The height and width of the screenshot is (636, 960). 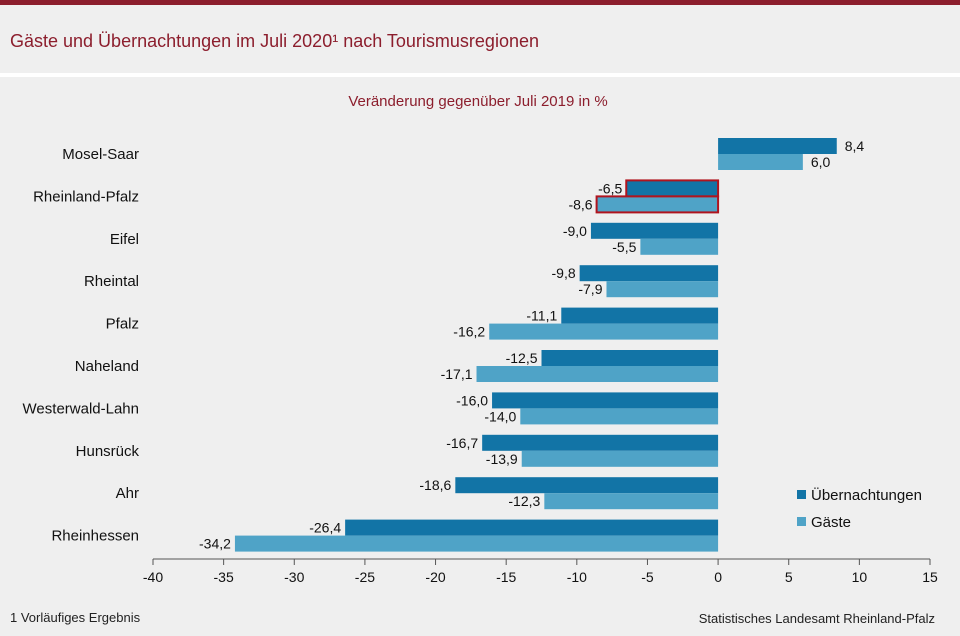 What do you see at coordinates (860, 577) in the screenshot?
I see `x-tick-label: 10` at bounding box center [860, 577].